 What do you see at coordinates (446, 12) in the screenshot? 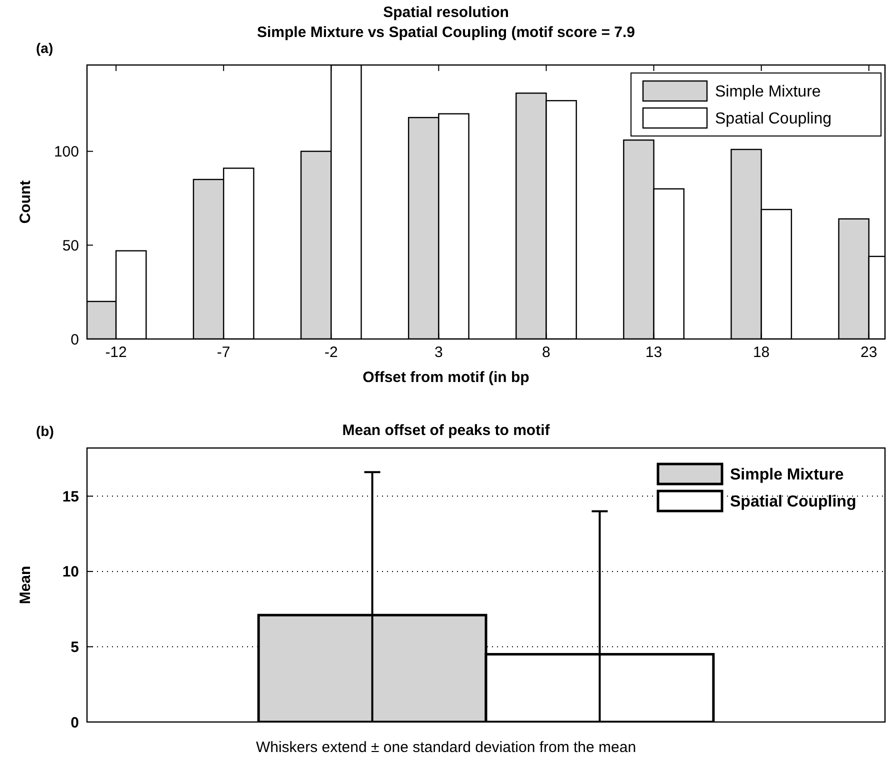
I see `chart-title: Spatial resolution` at bounding box center [446, 12].